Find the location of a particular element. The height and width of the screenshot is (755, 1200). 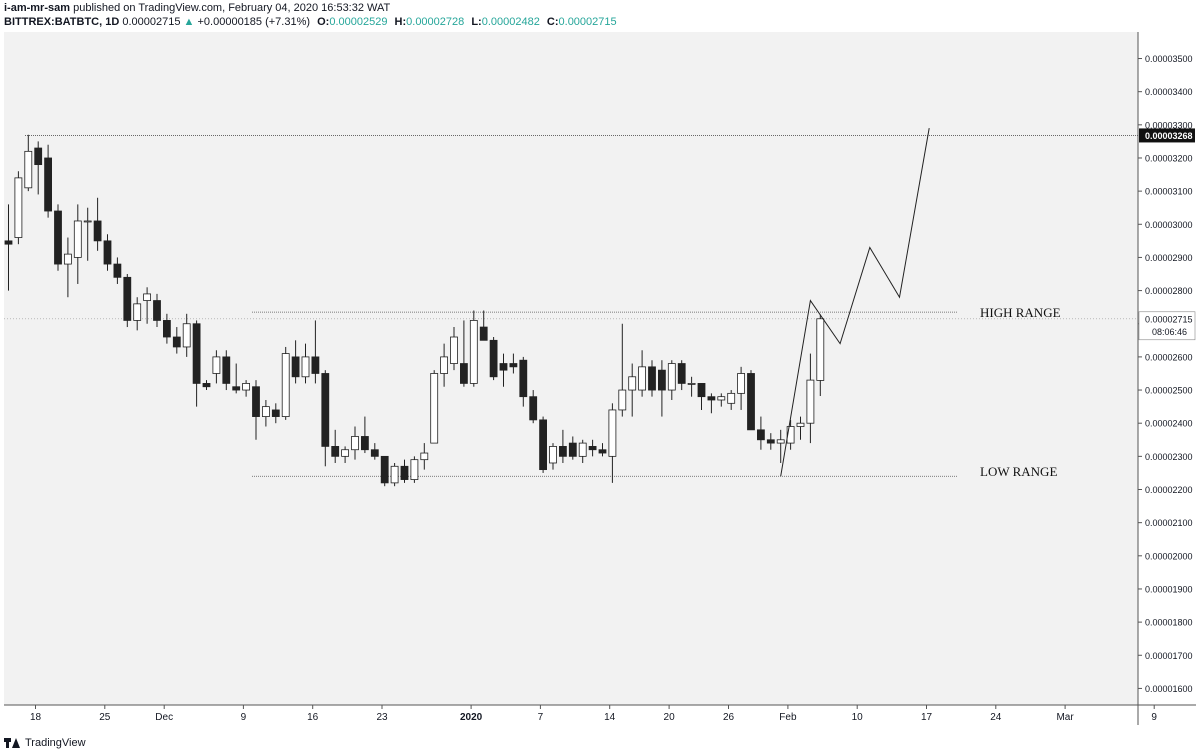

price-tick-label: 0.00002100 is located at coordinates (1169, 523).